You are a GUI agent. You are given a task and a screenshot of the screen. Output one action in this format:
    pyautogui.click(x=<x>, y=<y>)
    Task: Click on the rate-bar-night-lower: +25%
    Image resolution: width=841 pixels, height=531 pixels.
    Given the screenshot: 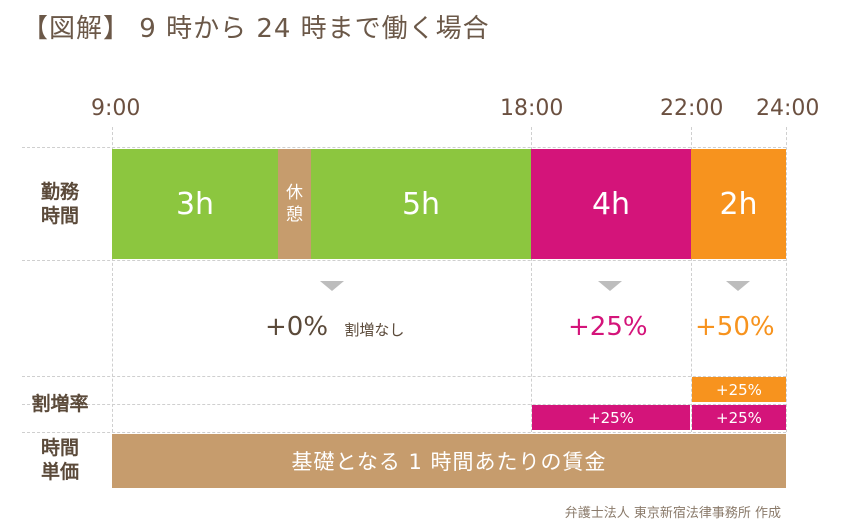 What is the action you would take?
    pyautogui.click(x=611, y=417)
    